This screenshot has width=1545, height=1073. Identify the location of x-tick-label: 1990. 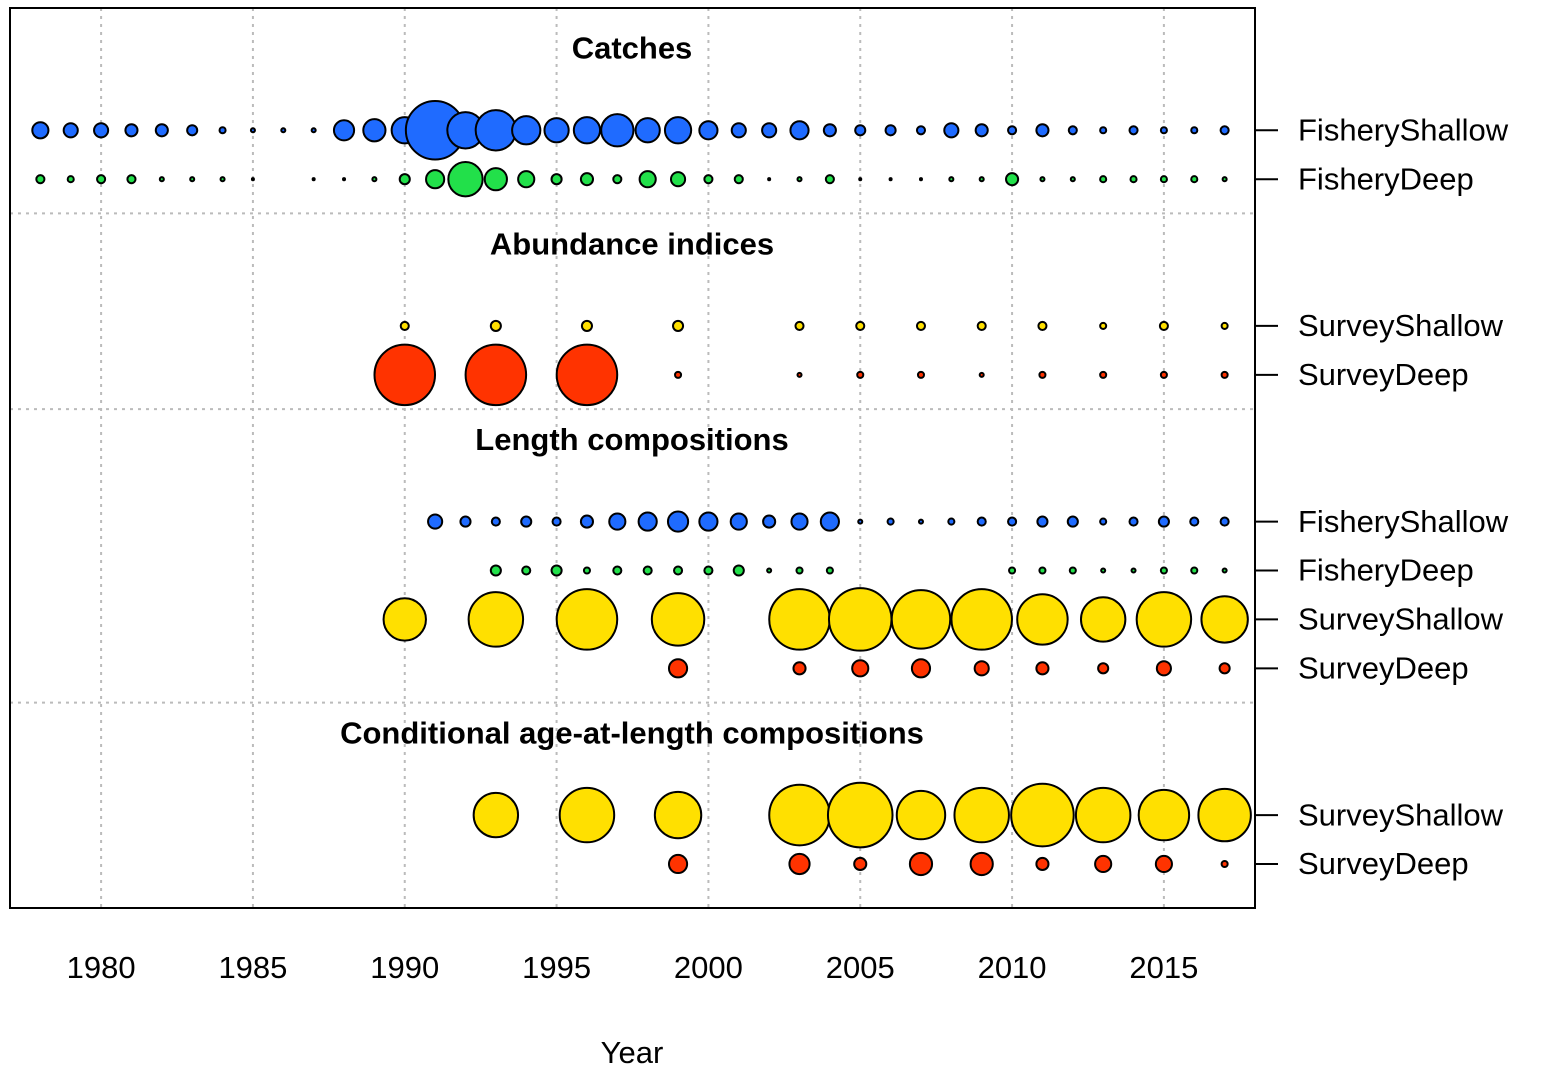
(404, 967).